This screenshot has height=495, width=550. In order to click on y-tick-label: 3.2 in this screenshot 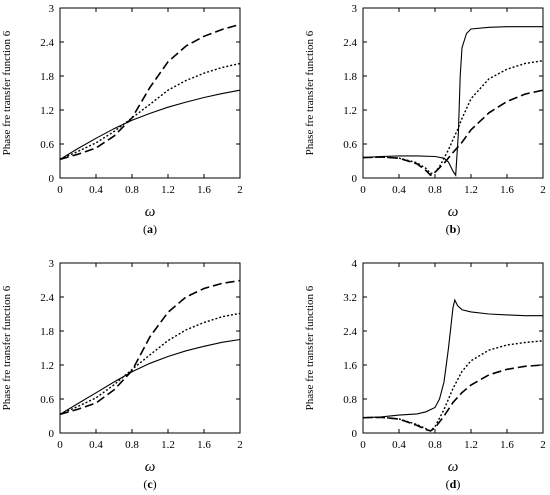, I will do `click(350, 298)`.